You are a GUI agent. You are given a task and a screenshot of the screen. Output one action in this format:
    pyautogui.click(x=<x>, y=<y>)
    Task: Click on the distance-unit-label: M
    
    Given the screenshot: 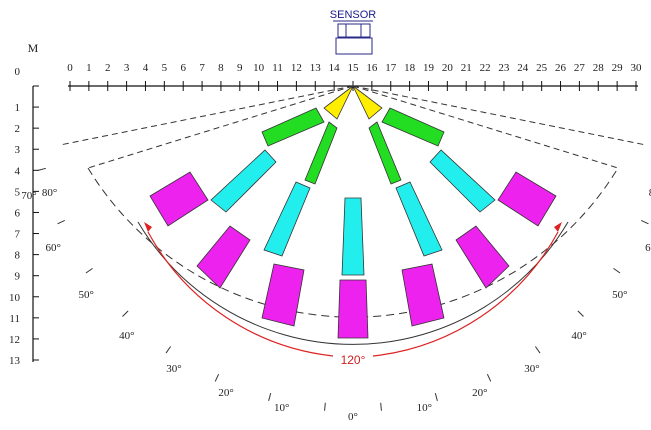 What is the action you would take?
    pyautogui.click(x=33, y=48)
    